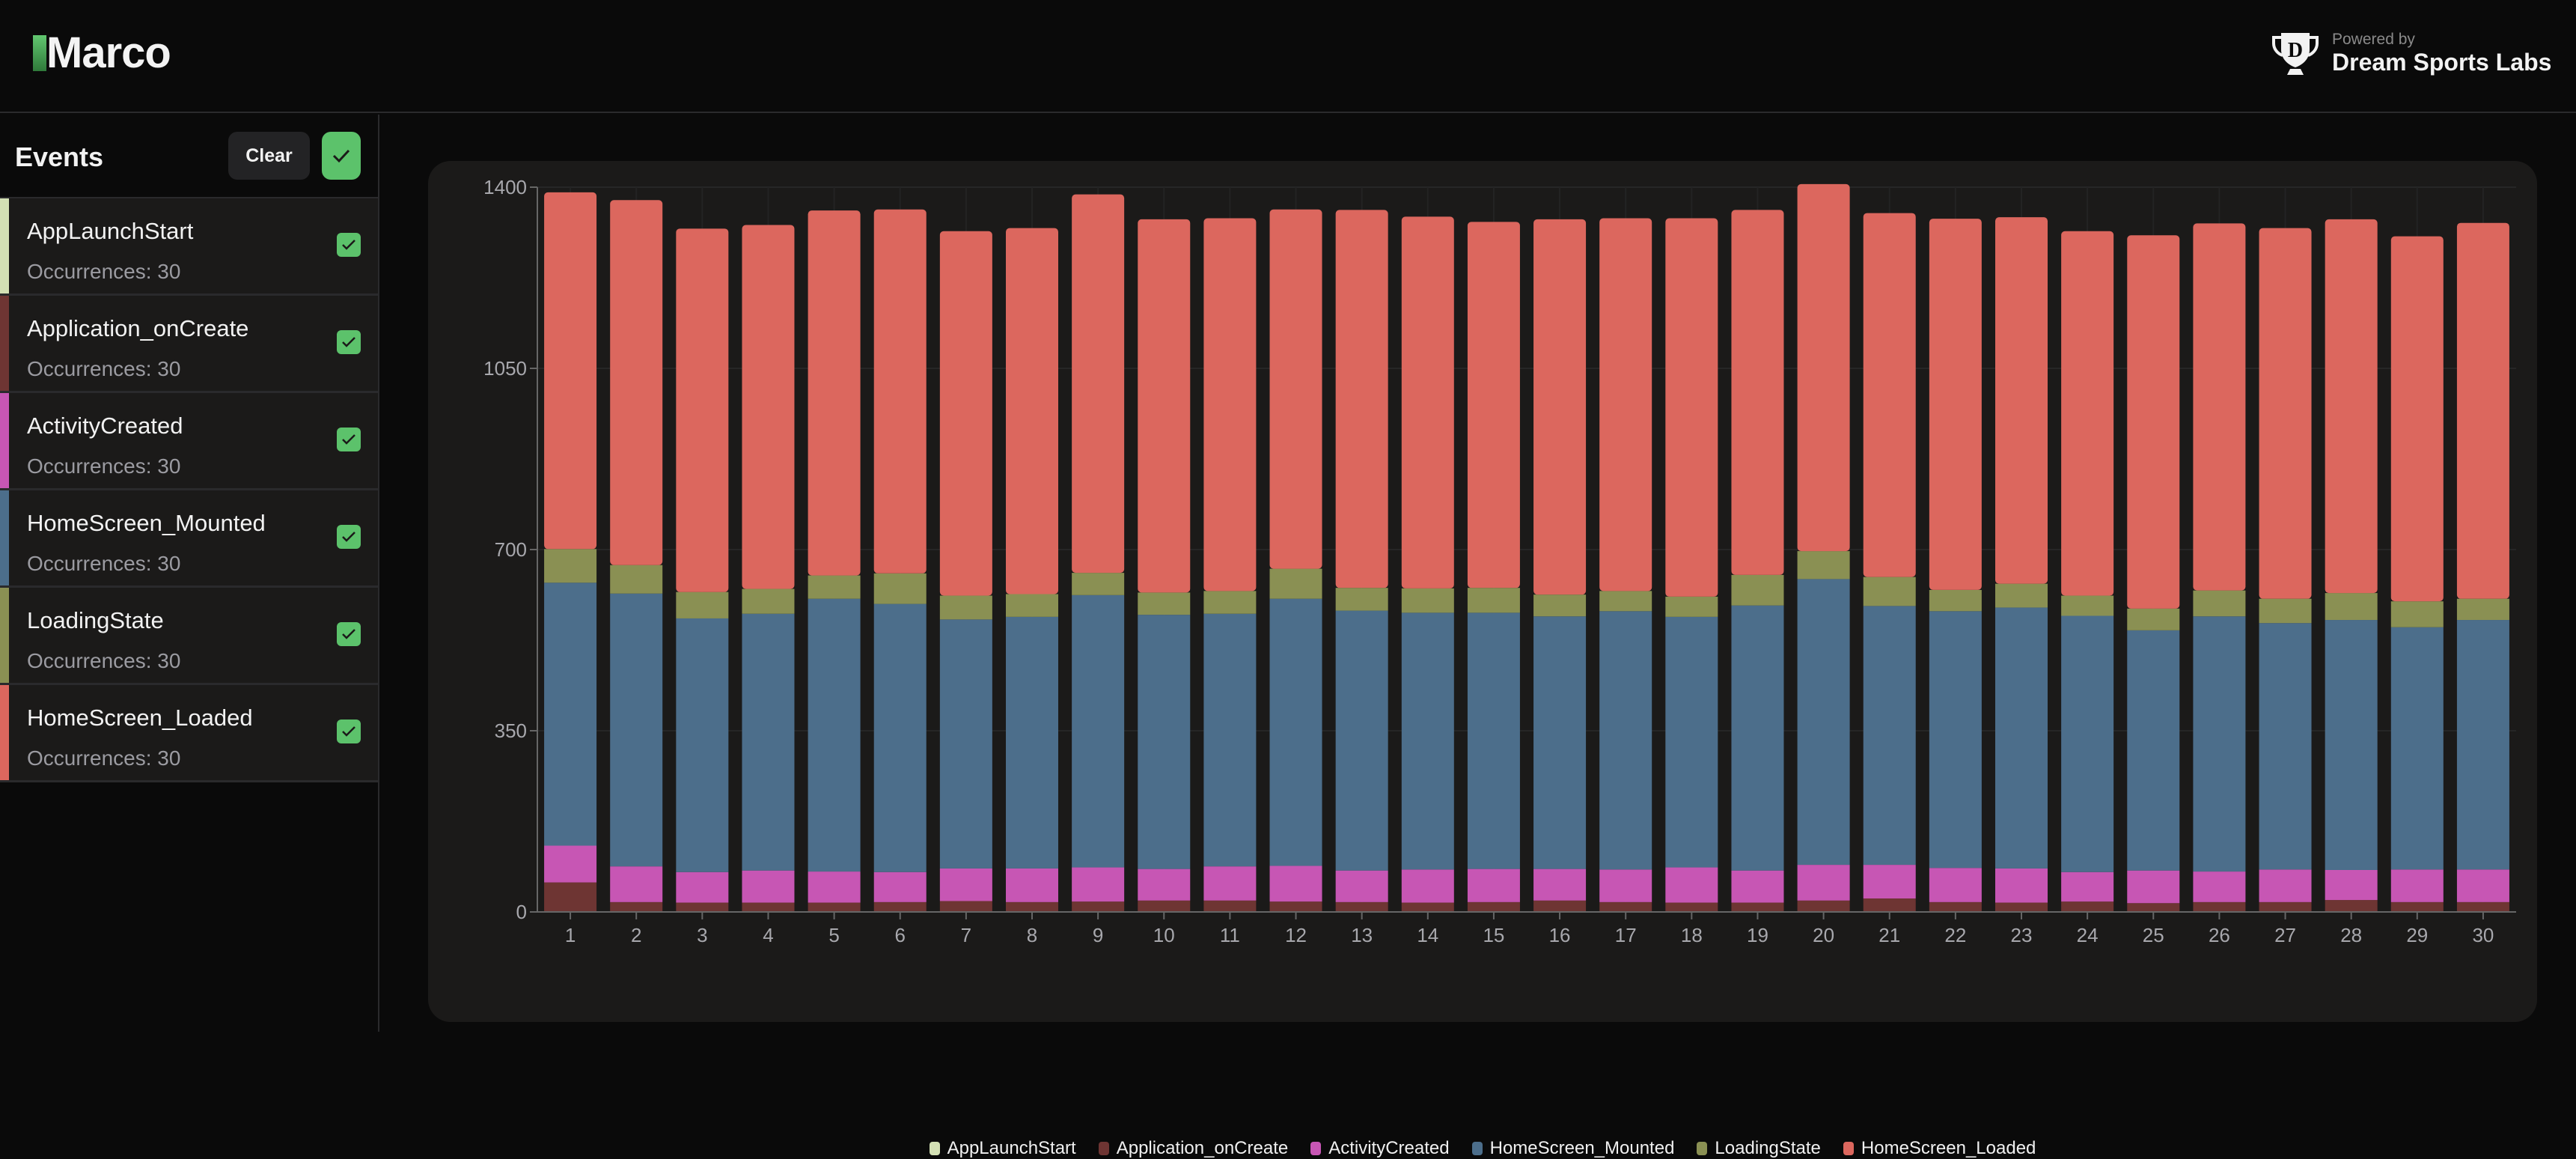  What do you see at coordinates (2219, 935) in the screenshot?
I see `x-tick-label: 26` at bounding box center [2219, 935].